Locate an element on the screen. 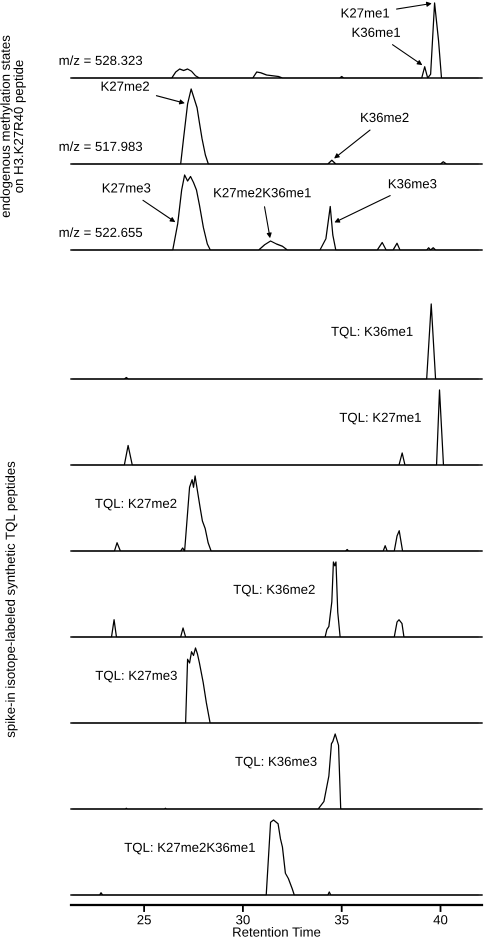 The width and height of the screenshot is (485, 950). series-label: TQL: K27me2K36me1 is located at coordinates (189, 848).